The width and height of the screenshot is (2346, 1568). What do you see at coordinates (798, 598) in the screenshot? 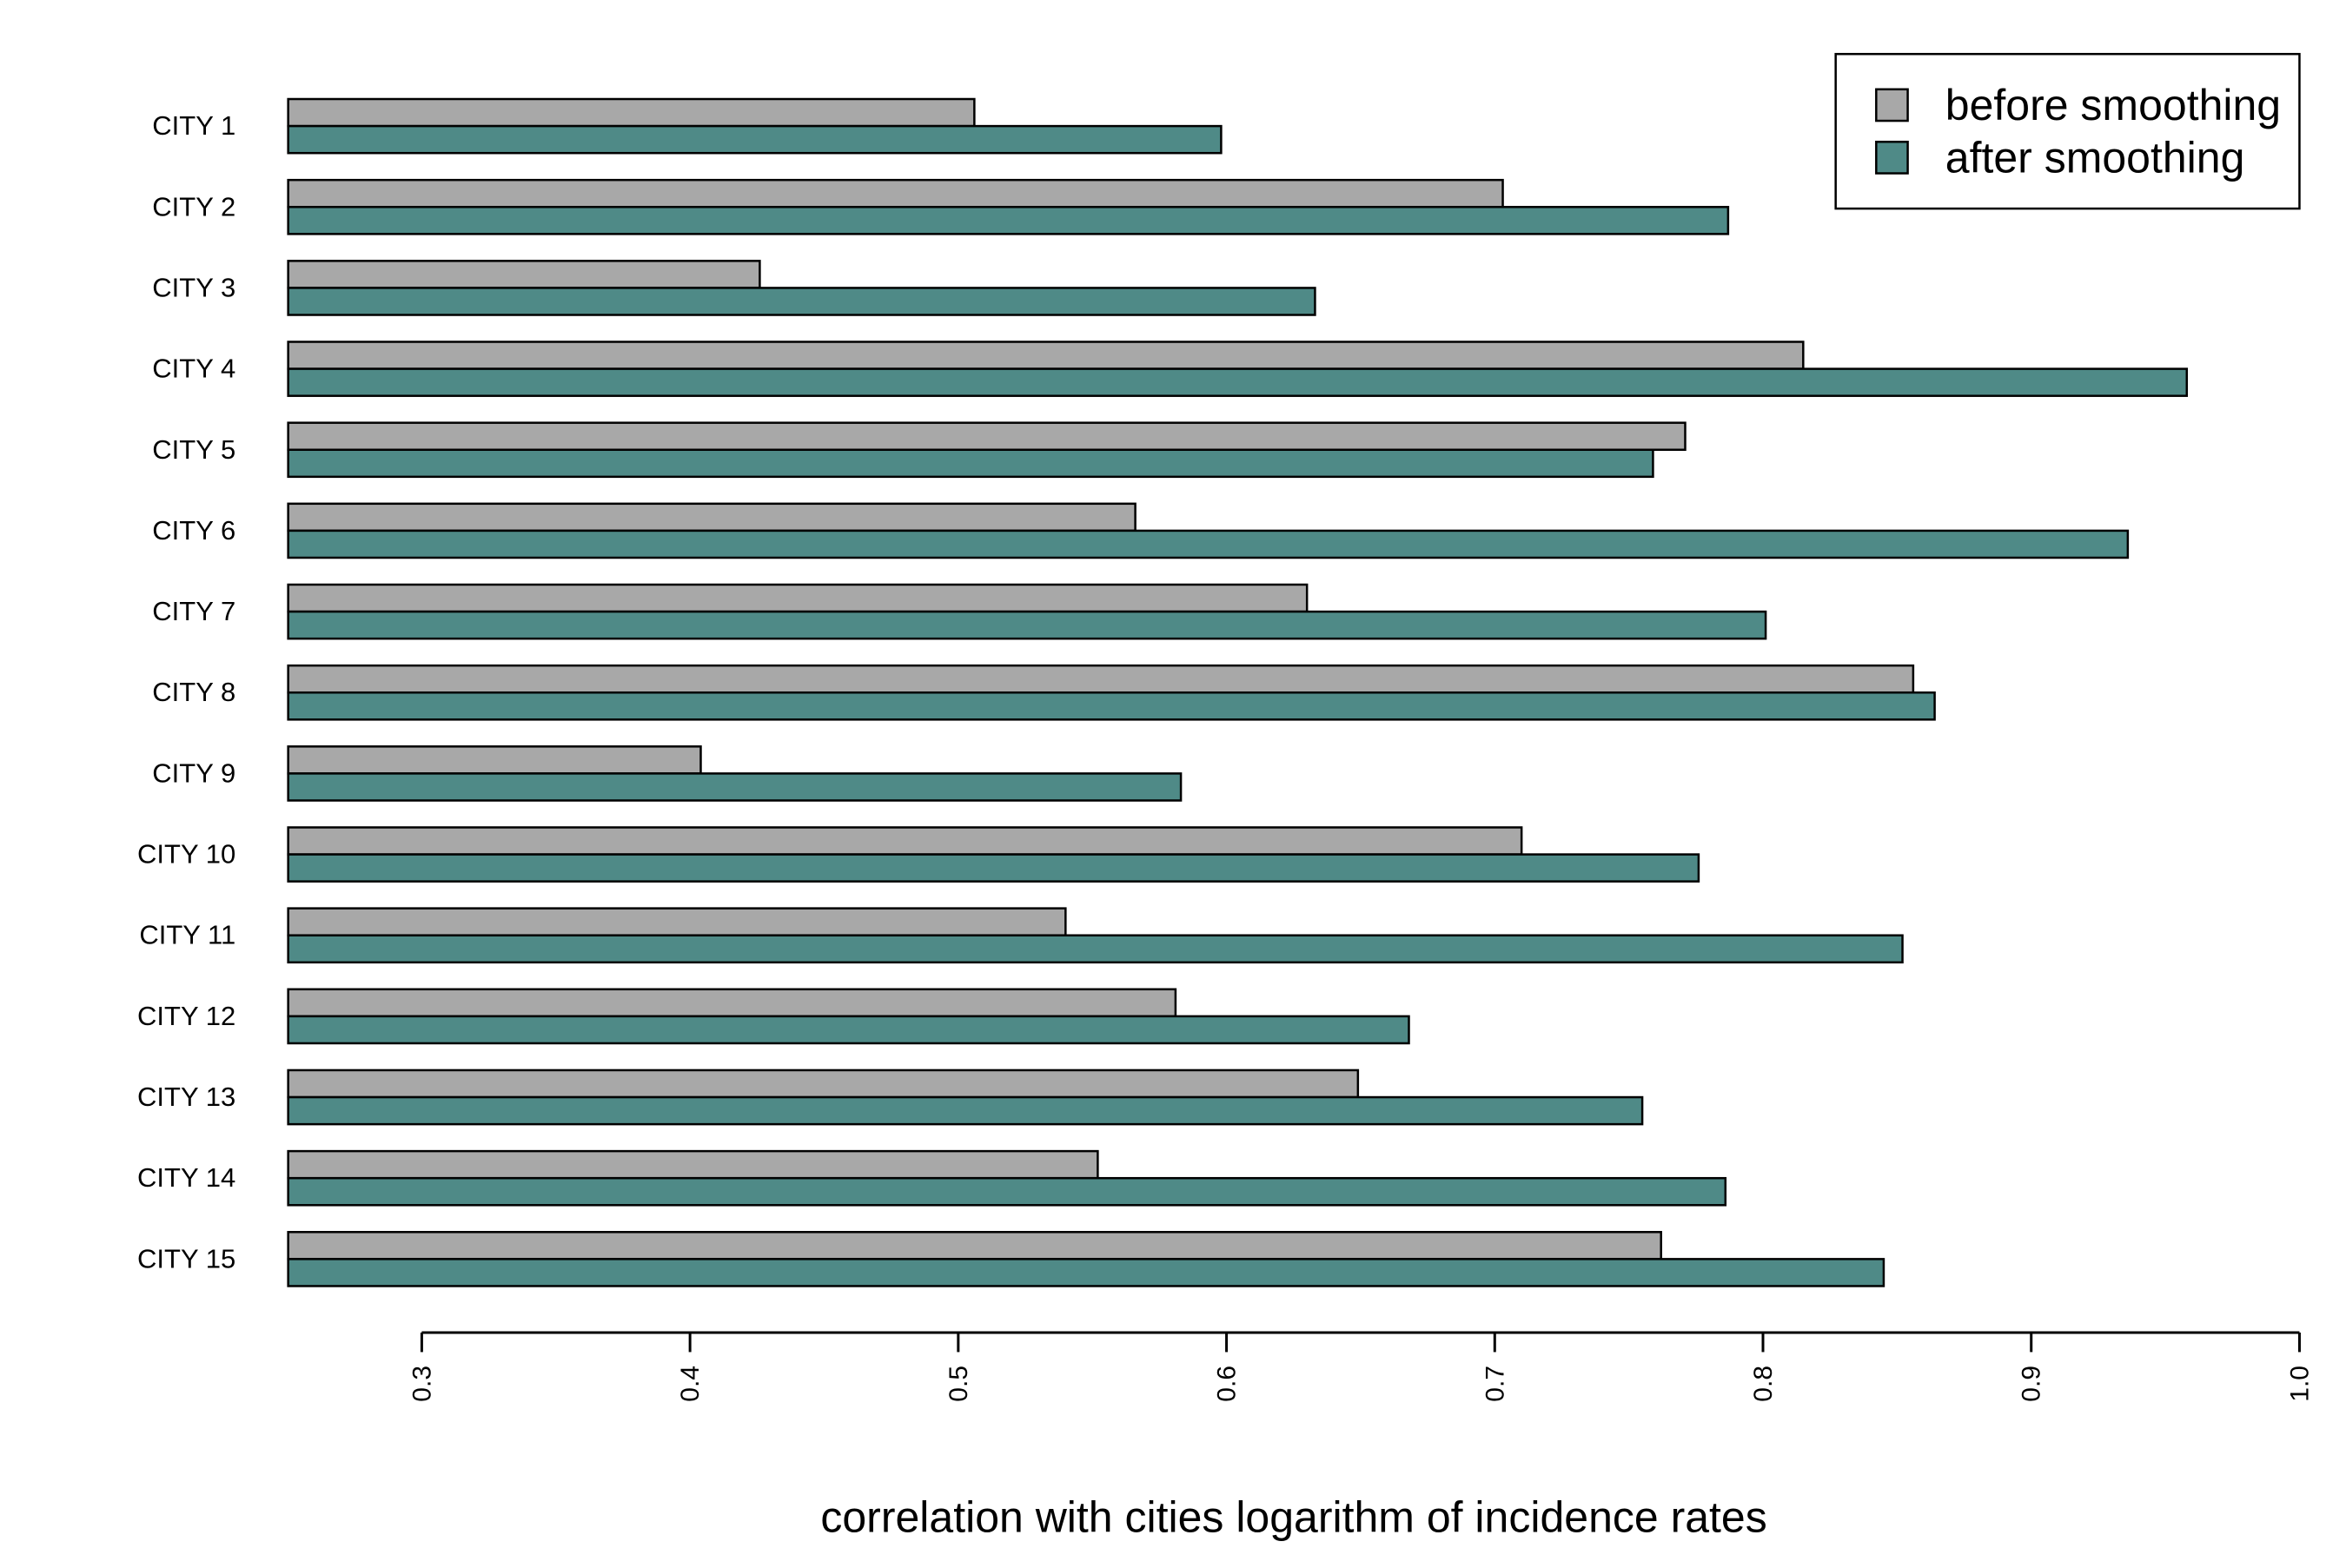
I see `bar-city-7-before-smoothing` at bounding box center [798, 598].